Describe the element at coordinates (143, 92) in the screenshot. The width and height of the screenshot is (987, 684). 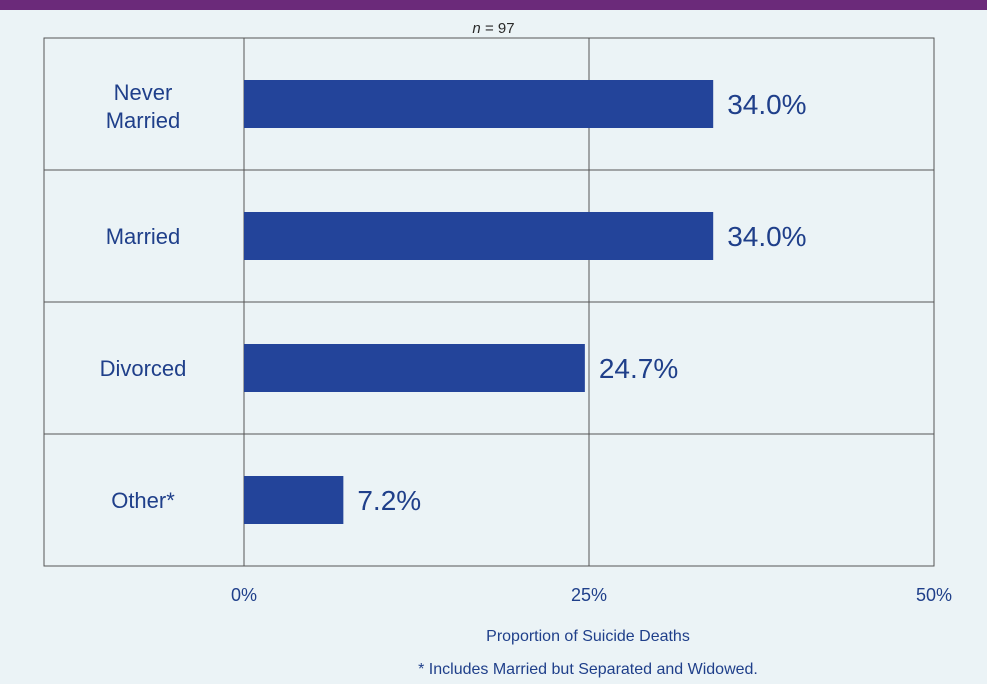
I see `category-label: Never` at that location.